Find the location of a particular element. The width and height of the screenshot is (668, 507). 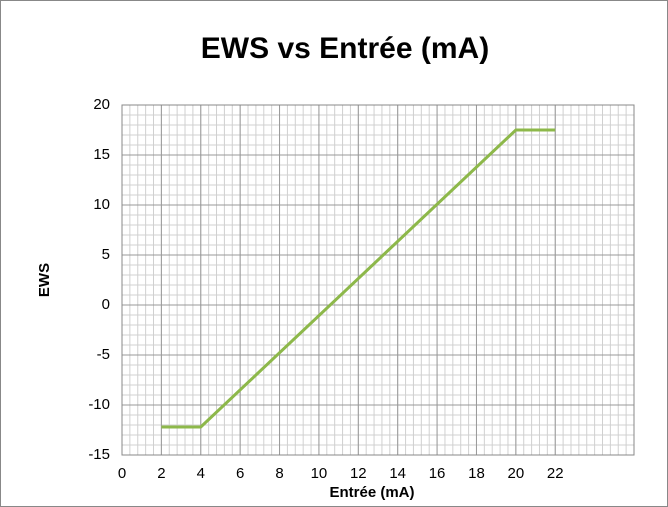

y-tick-label: 0 is located at coordinates (106, 304).